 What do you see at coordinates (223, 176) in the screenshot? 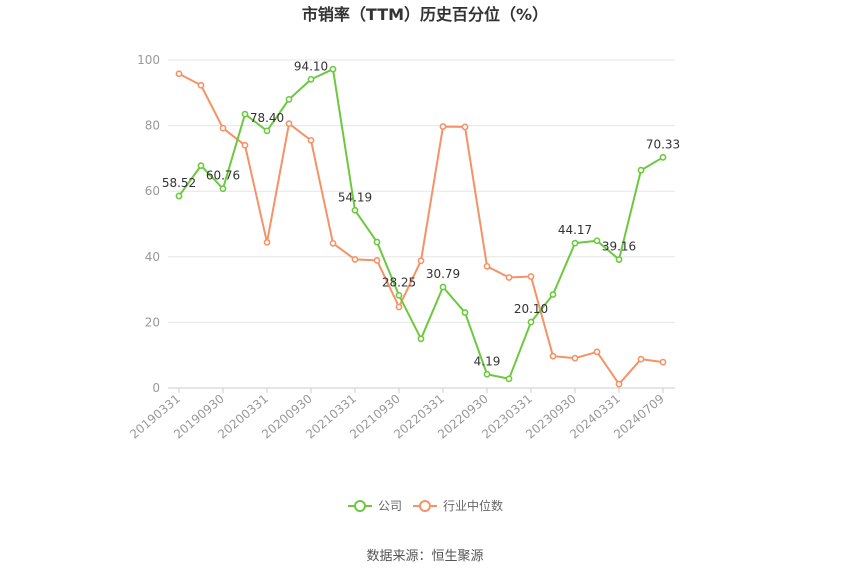
I see `data-label: 60.76` at bounding box center [223, 176].